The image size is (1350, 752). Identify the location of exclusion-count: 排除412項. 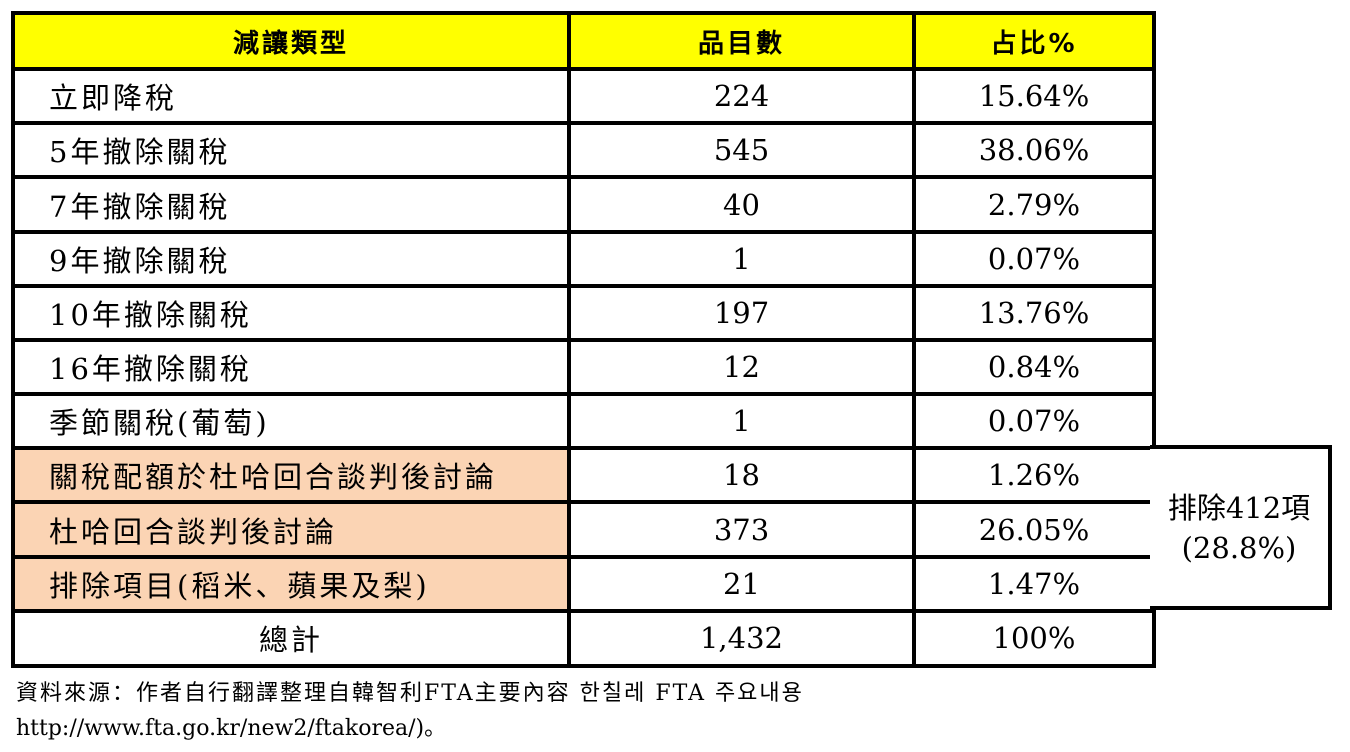
(1239, 507).